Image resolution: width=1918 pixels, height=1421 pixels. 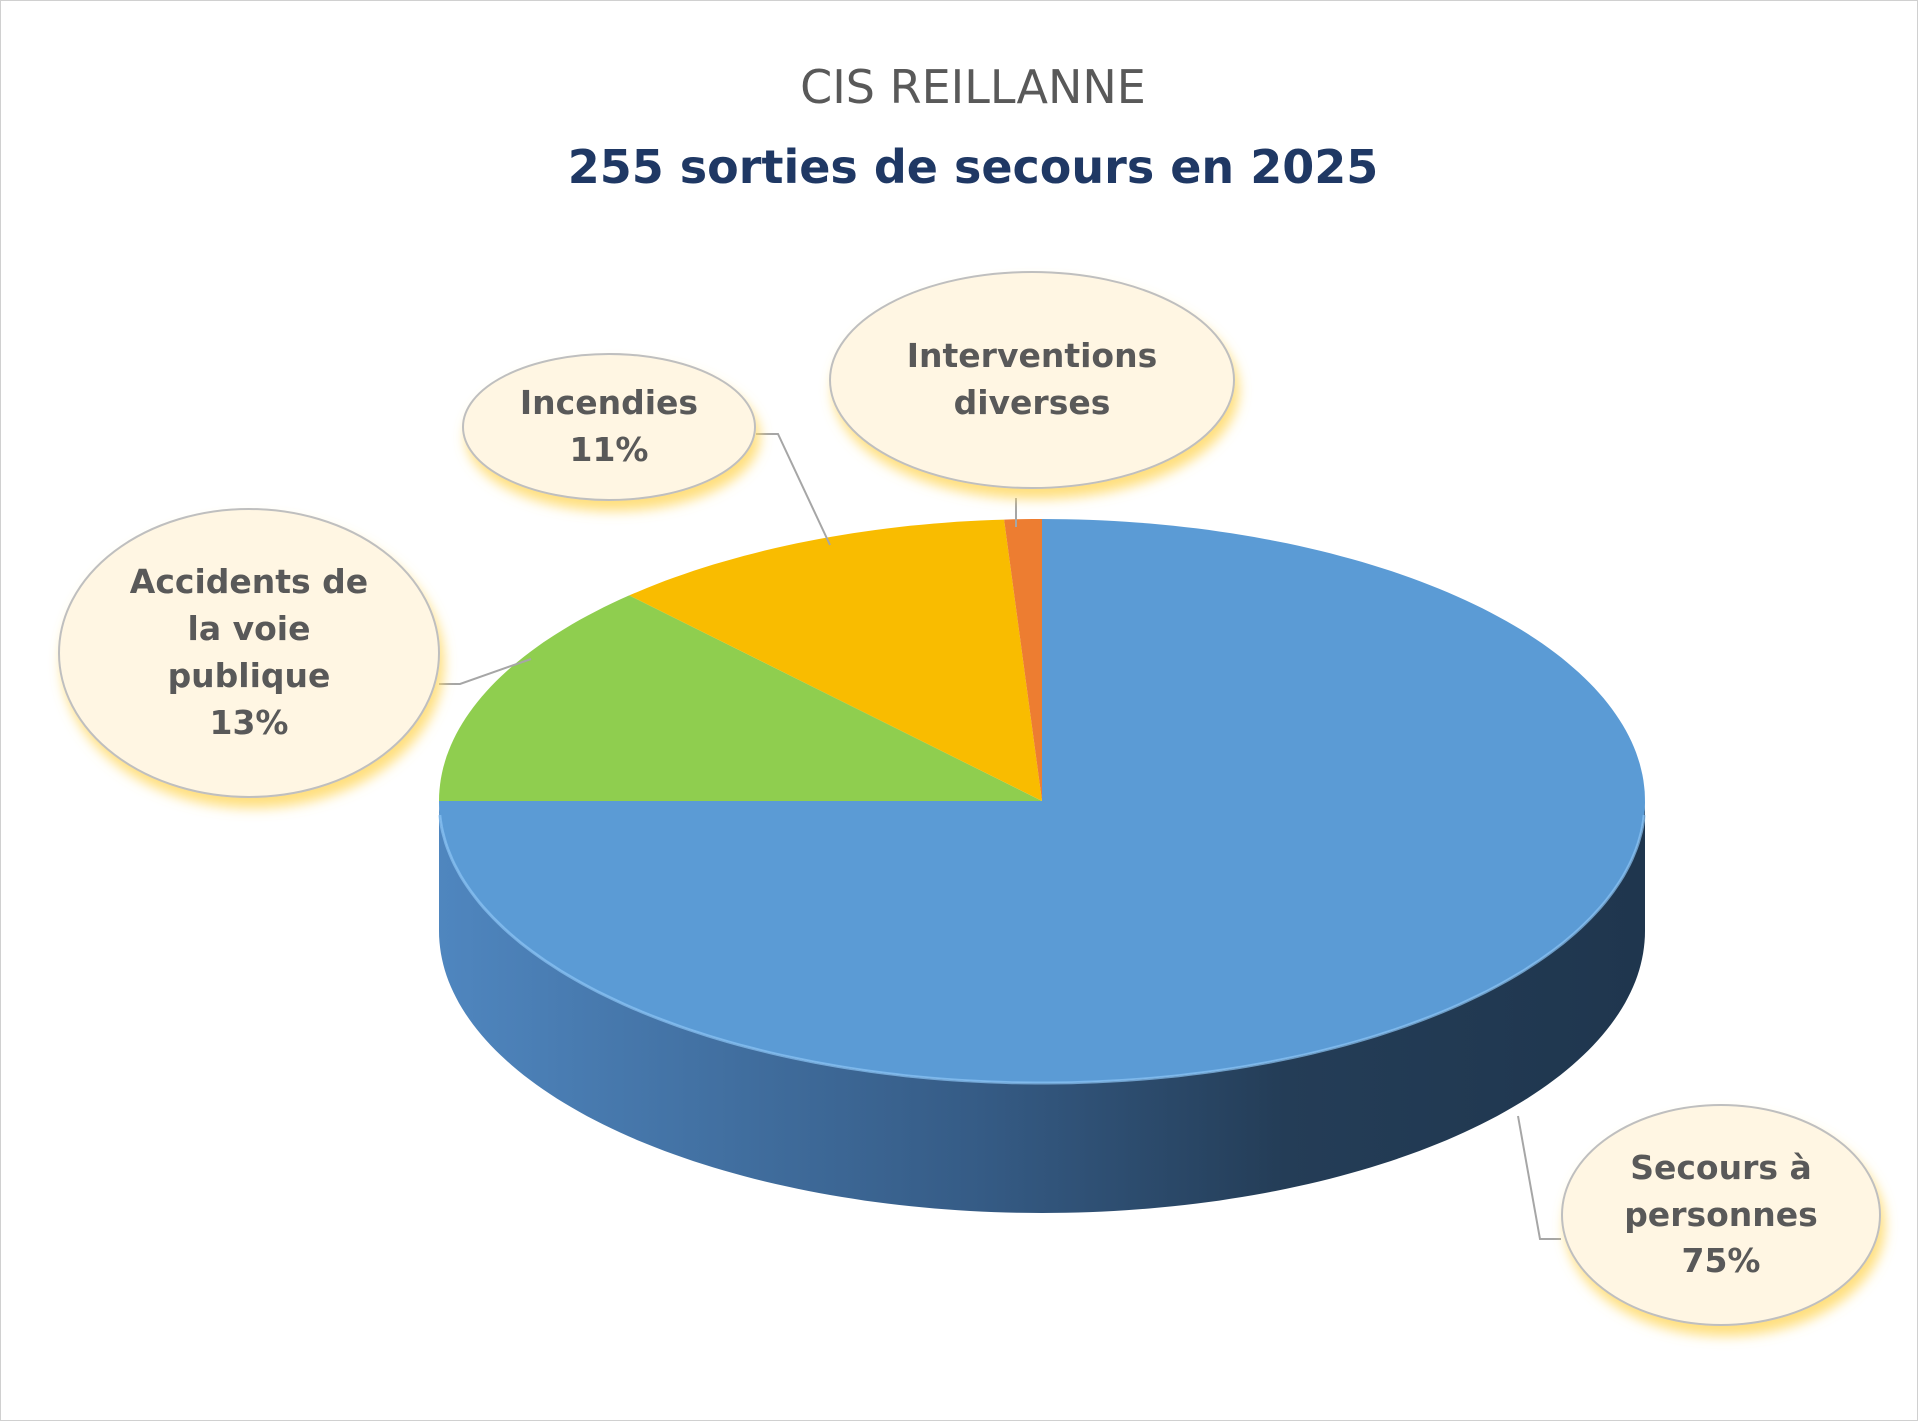 What do you see at coordinates (609, 449) in the screenshot?
I see `value-label: 11%` at bounding box center [609, 449].